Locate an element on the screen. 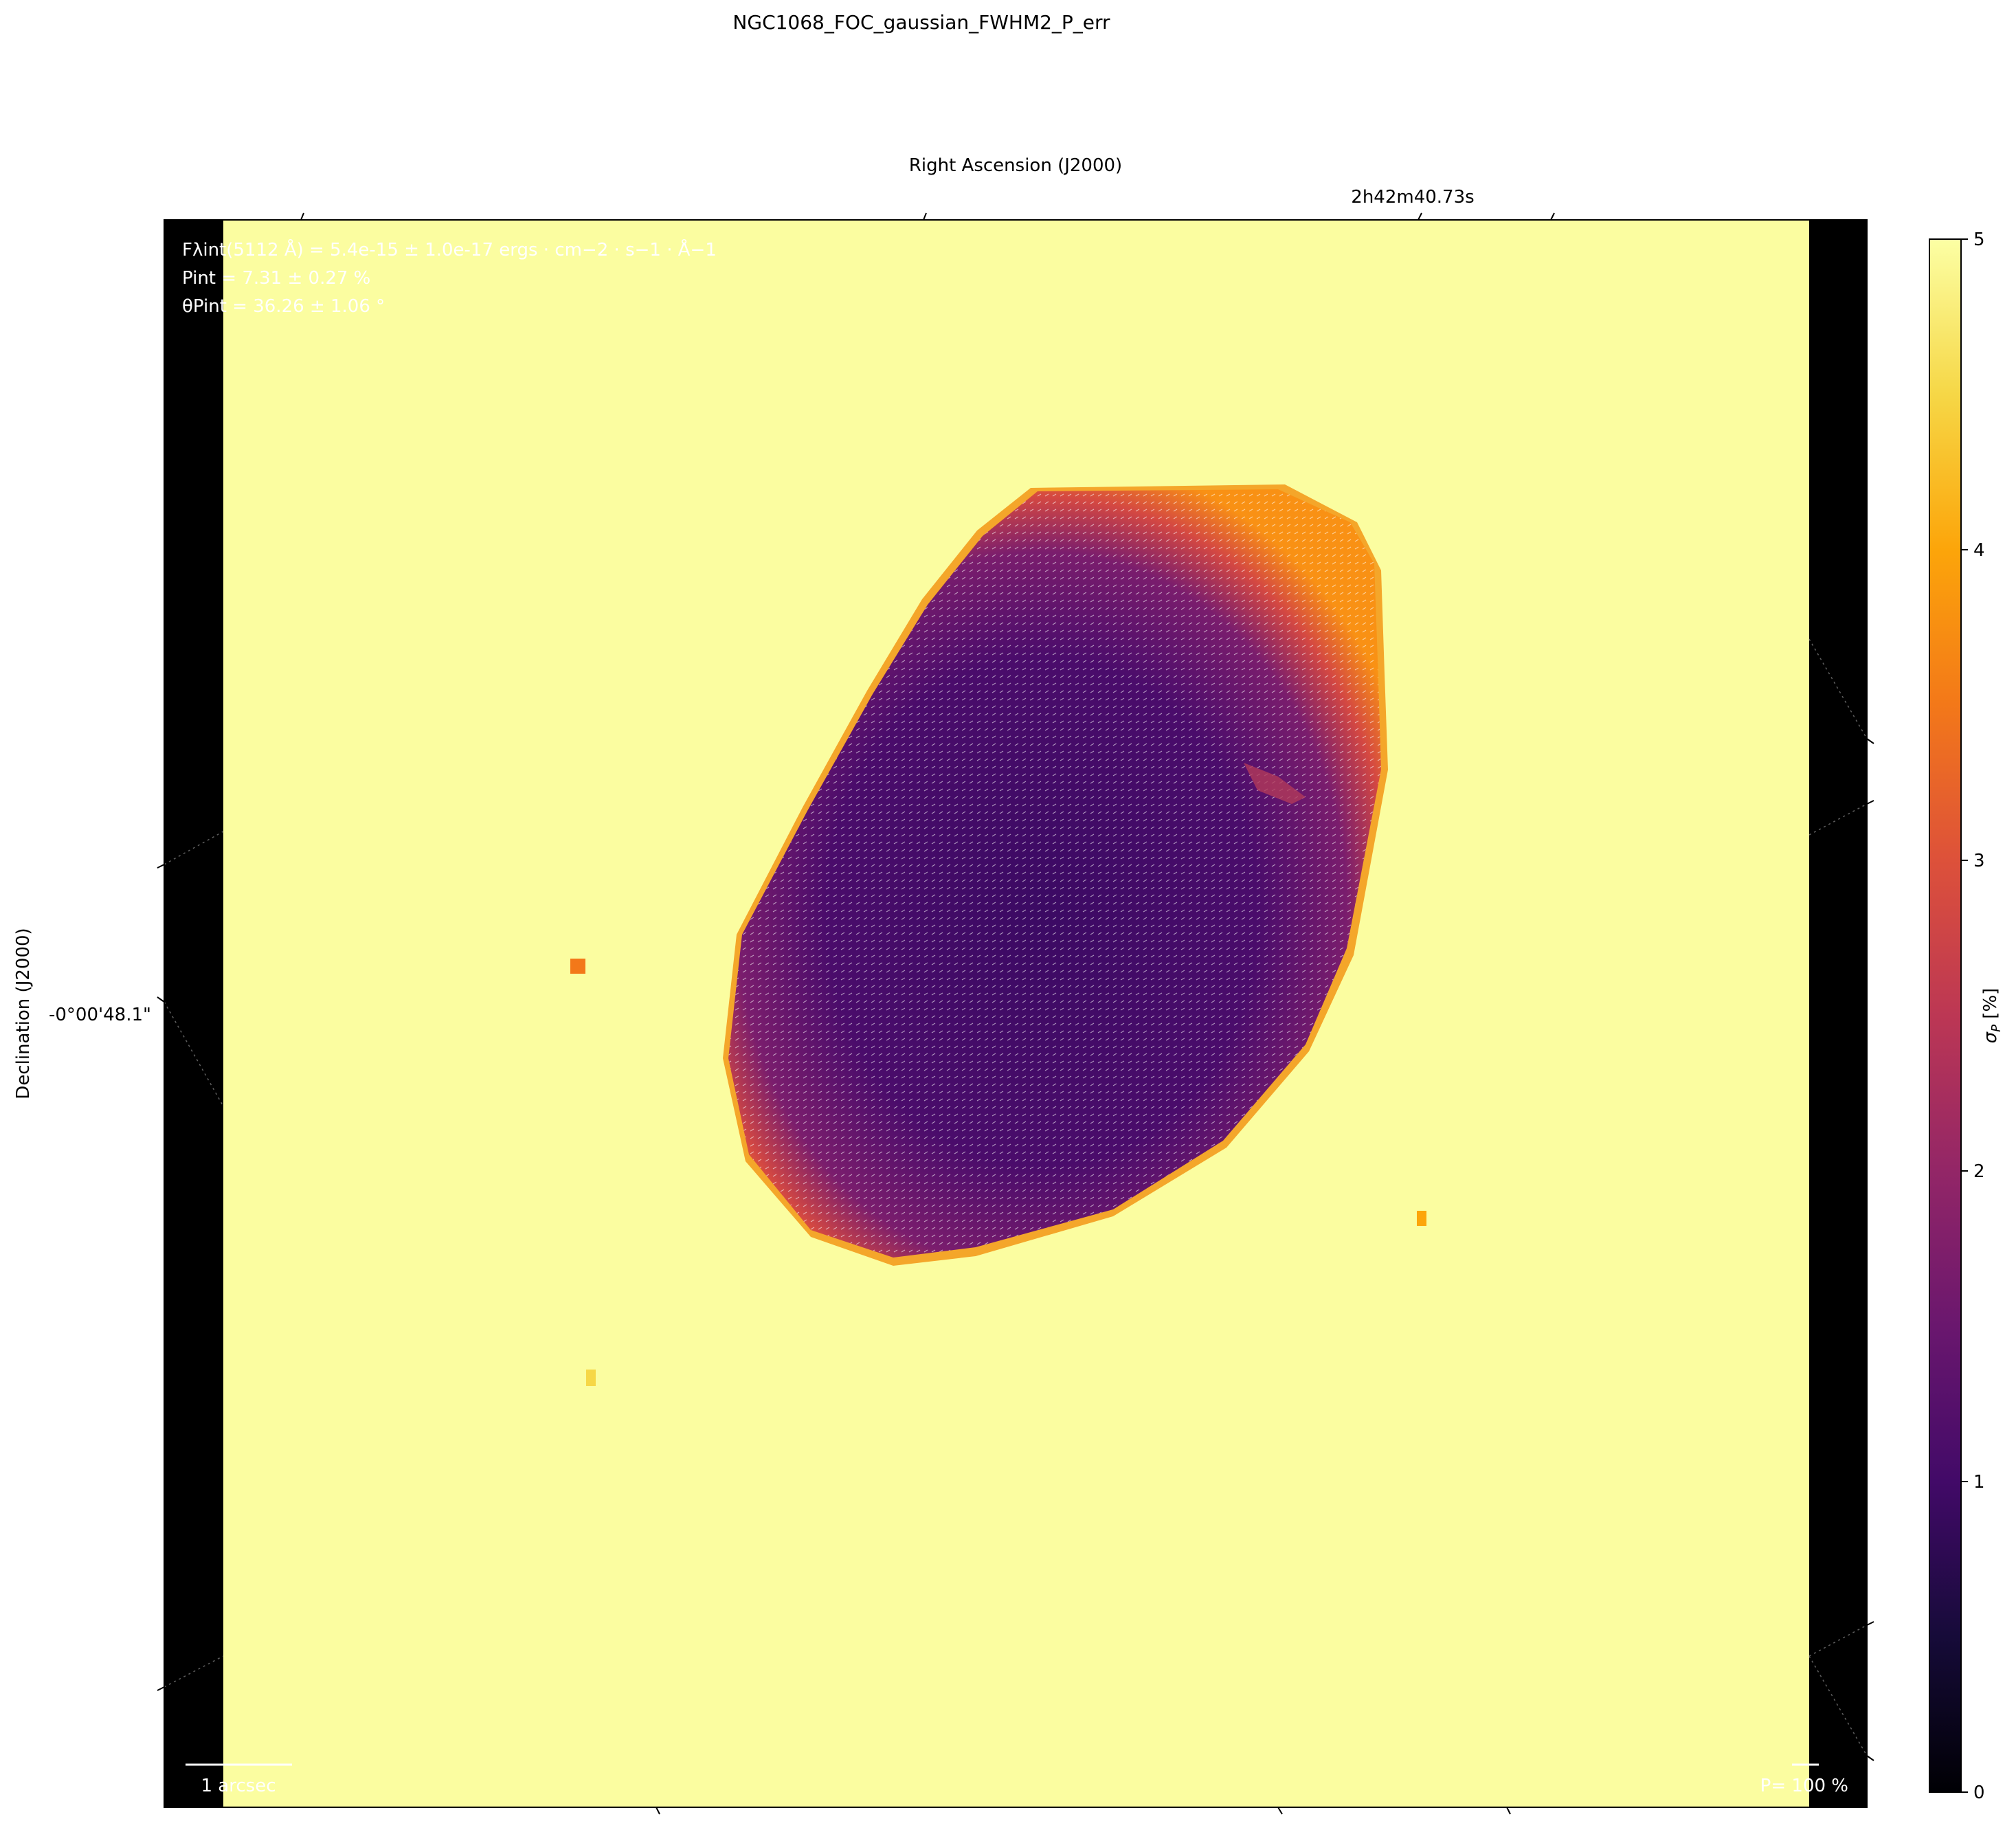 The height and width of the screenshot is (1821, 2016). annotation-angle: θPint = 36.26 ± 1.06 ° is located at coordinates (283, 306).